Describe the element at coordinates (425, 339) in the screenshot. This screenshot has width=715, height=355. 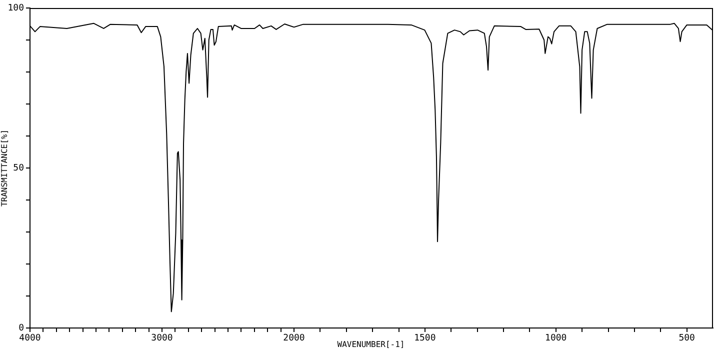
I see `x-tick-label: 1500` at that location.